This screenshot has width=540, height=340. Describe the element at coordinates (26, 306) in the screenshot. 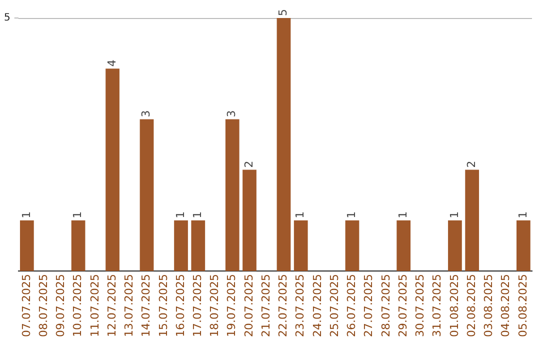

I see `x-tick-label: 07.07.2025` at that location.